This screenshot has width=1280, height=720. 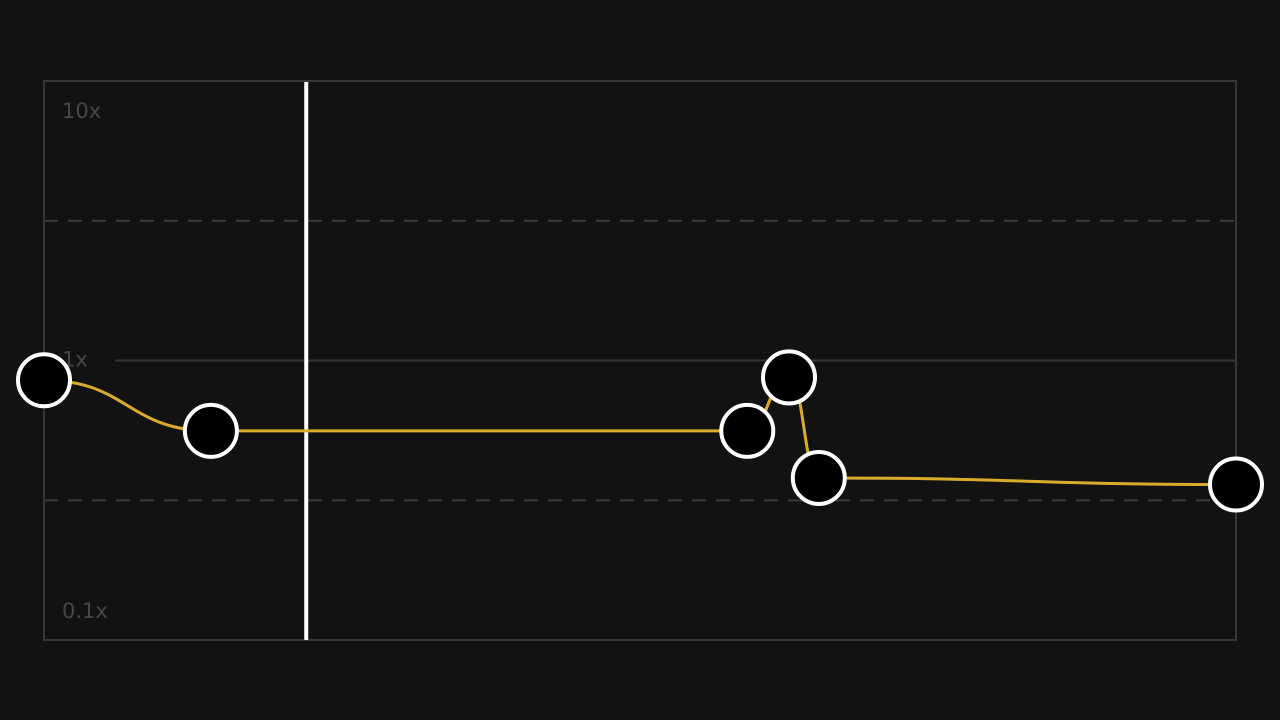 I want to click on y-tick-label: 10x, so click(x=81, y=111).